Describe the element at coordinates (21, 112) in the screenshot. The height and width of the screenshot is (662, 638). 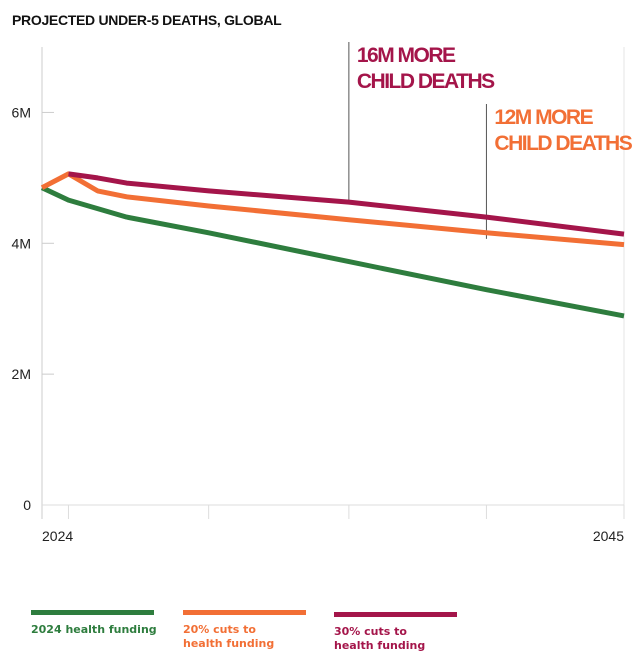
I see `y-tick-label: 6M` at that location.